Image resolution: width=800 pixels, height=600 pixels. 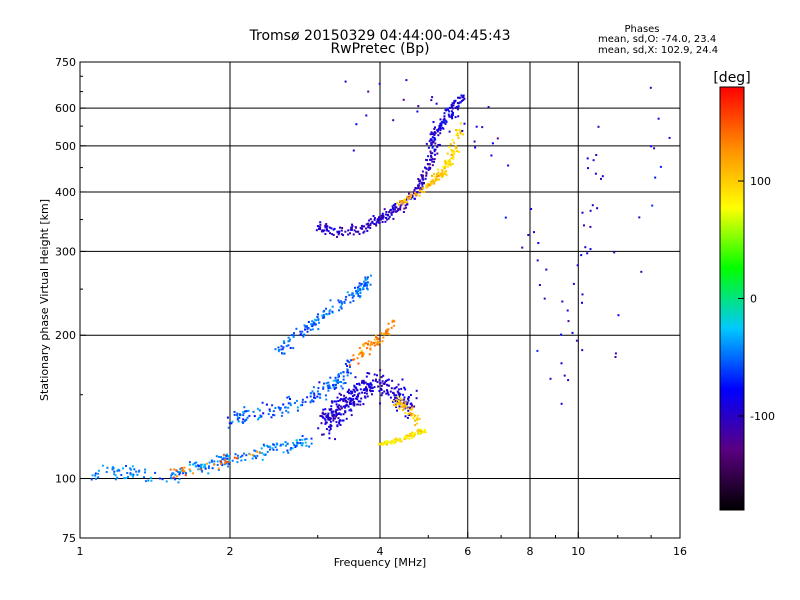 I want to click on x-axis-label: Frequency [MHz], so click(x=380, y=562).